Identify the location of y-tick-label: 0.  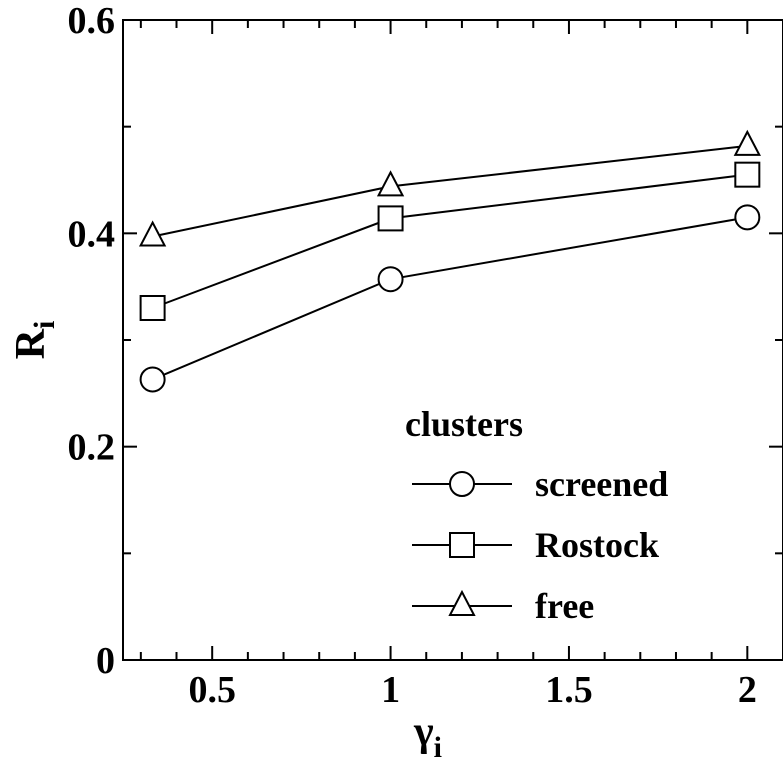
(105, 661).